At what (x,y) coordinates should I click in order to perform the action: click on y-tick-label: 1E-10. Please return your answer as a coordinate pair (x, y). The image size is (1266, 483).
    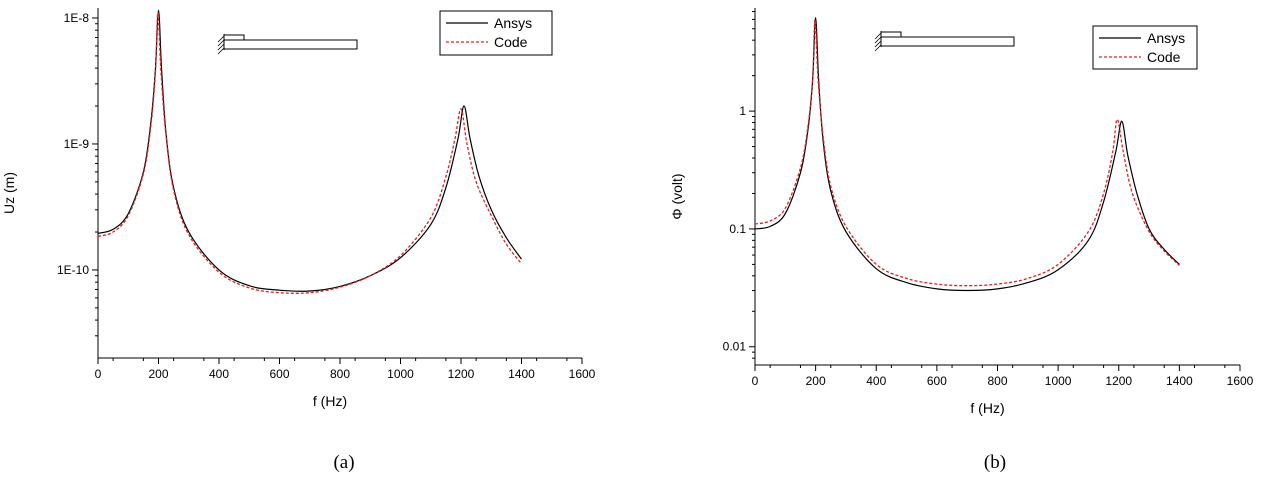
    Looking at the image, I should click on (73, 270).